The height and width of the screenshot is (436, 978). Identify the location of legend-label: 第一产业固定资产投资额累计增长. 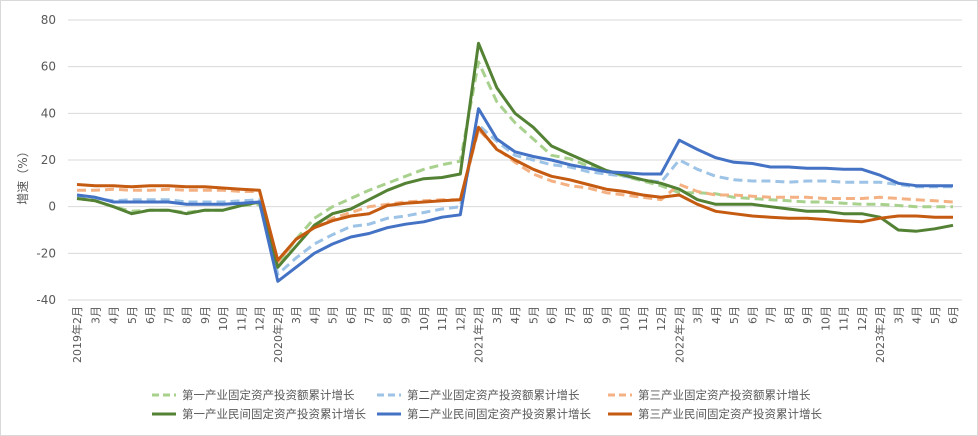
(268, 395).